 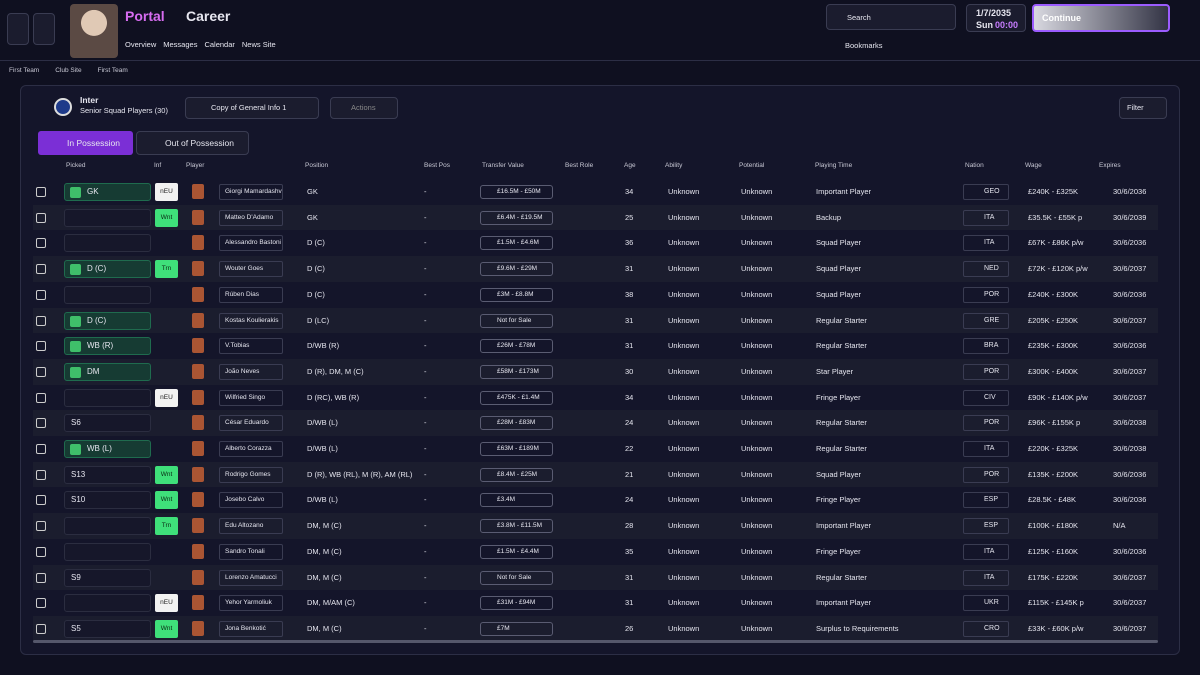 I want to click on player-name: Alessandro Bastoni, so click(x=251, y=243).